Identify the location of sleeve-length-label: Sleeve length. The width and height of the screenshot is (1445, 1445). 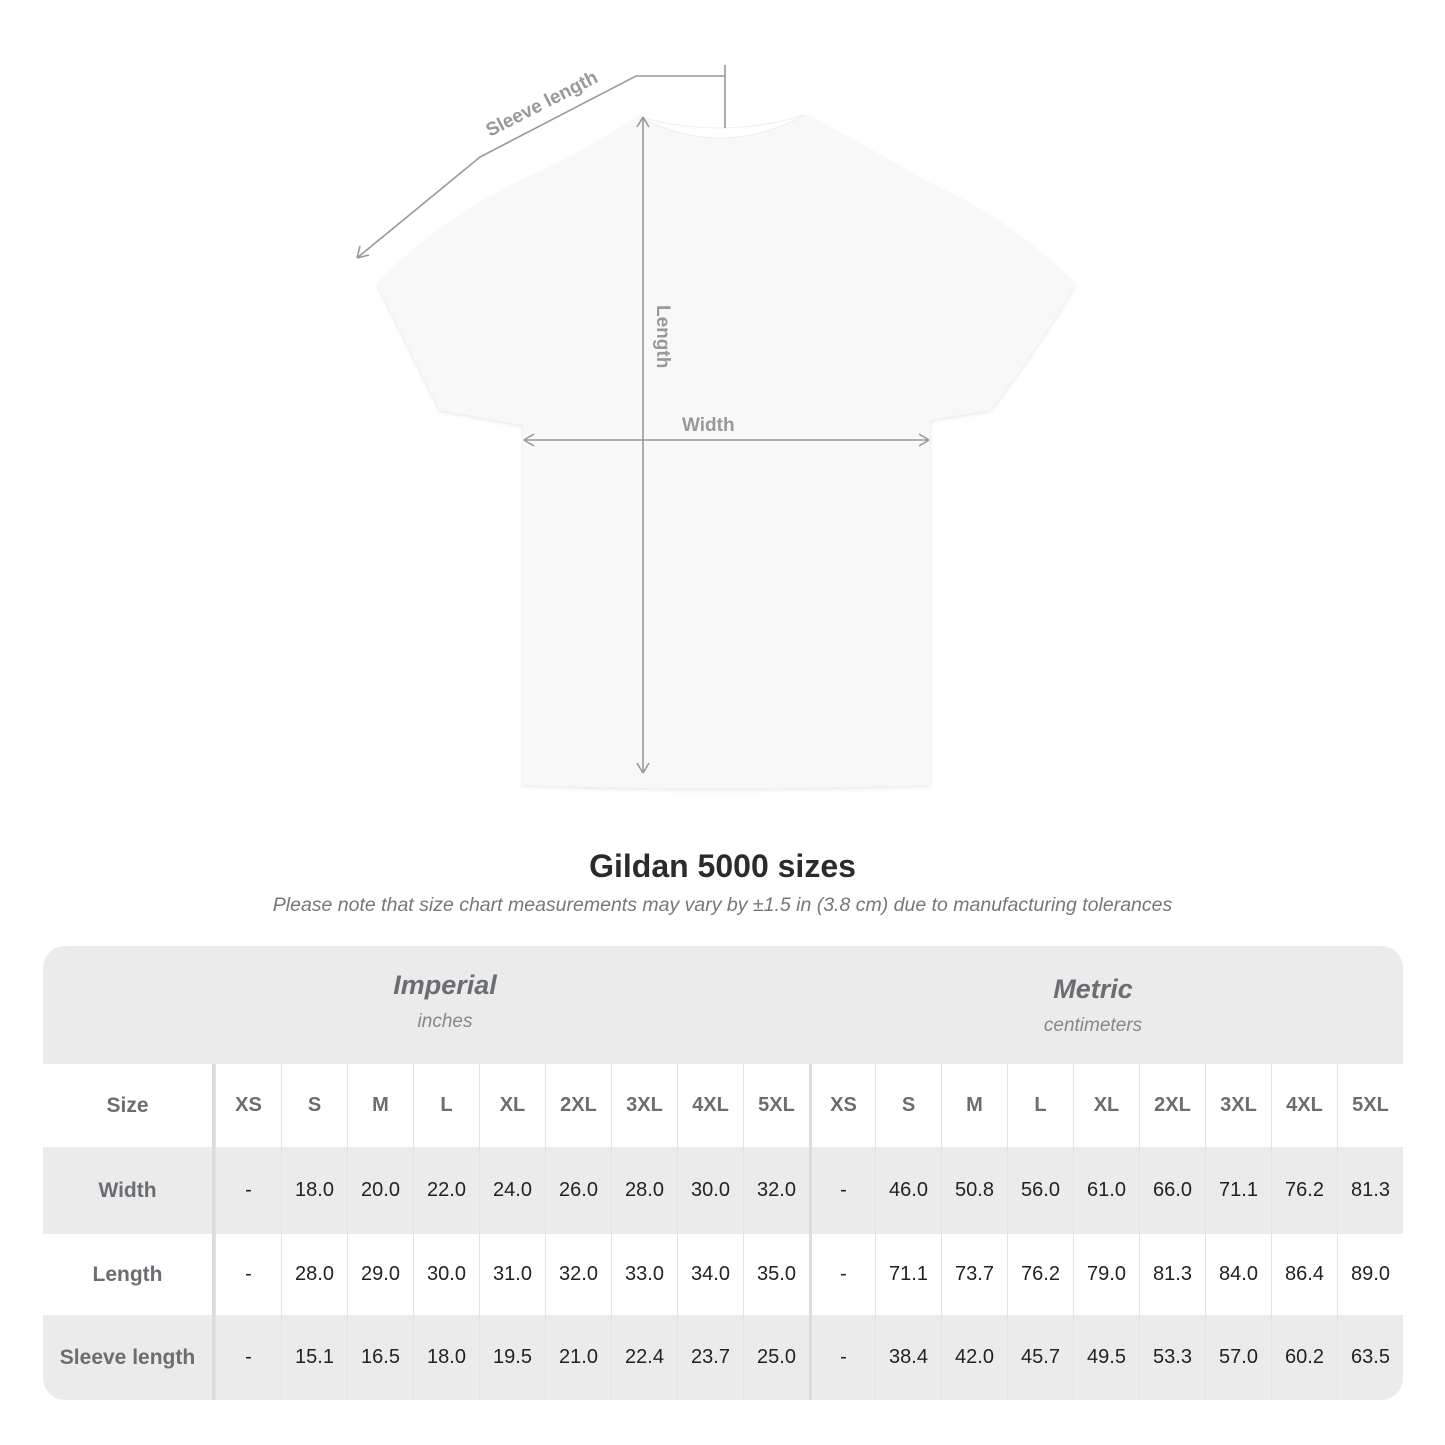
(542, 104).